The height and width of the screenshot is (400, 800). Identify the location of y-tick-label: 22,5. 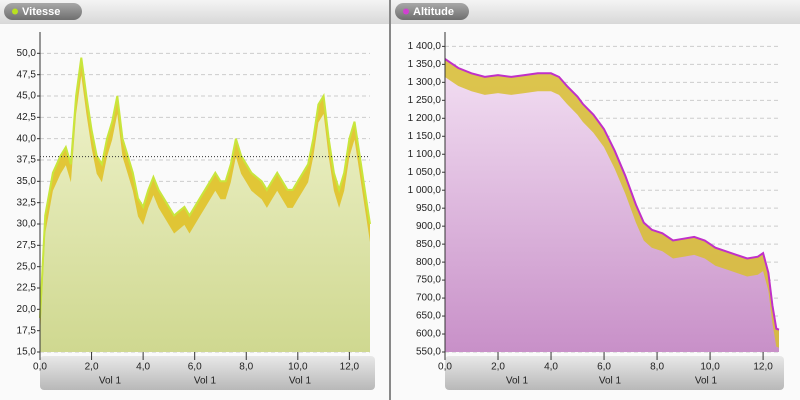
(27, 288).